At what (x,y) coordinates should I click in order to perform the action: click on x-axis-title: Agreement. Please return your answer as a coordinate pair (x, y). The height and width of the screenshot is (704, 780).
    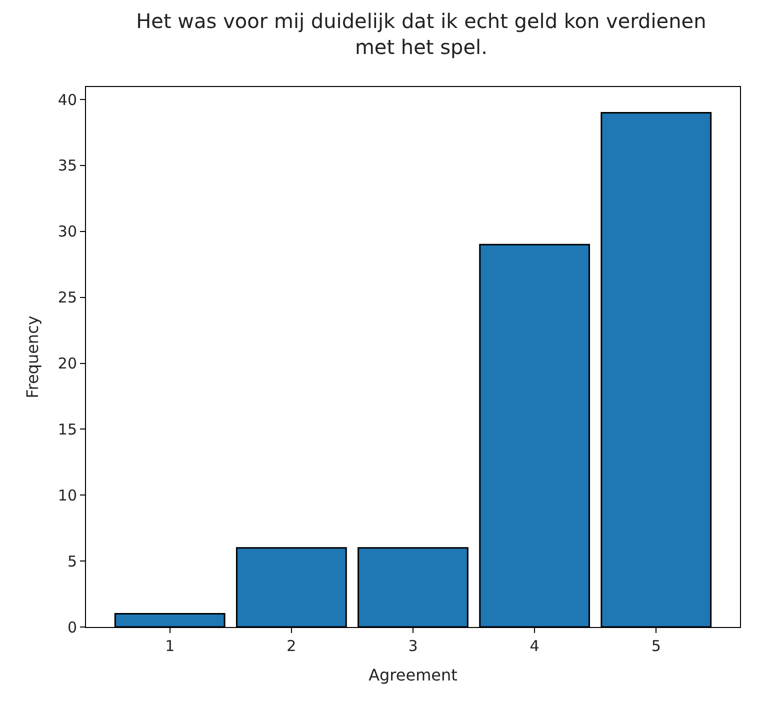
    Looking at the image, I should click on (413, 675).